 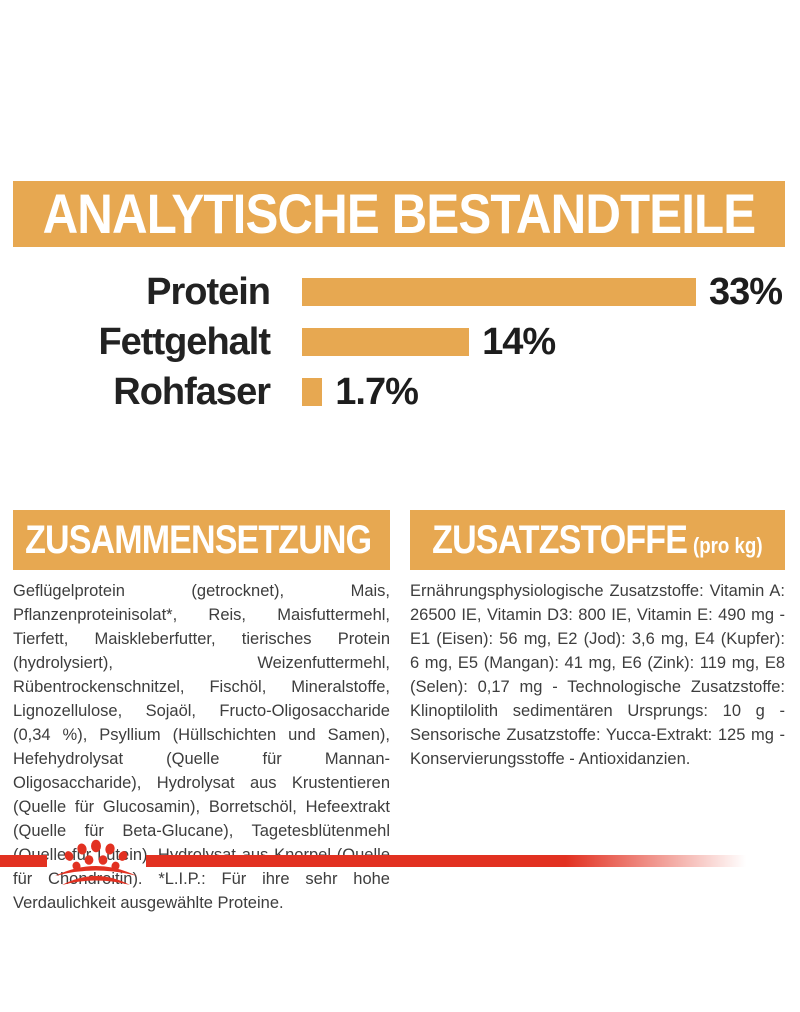 I want to click on chart-value-label: 1.7%, so click(x=377, y=391).